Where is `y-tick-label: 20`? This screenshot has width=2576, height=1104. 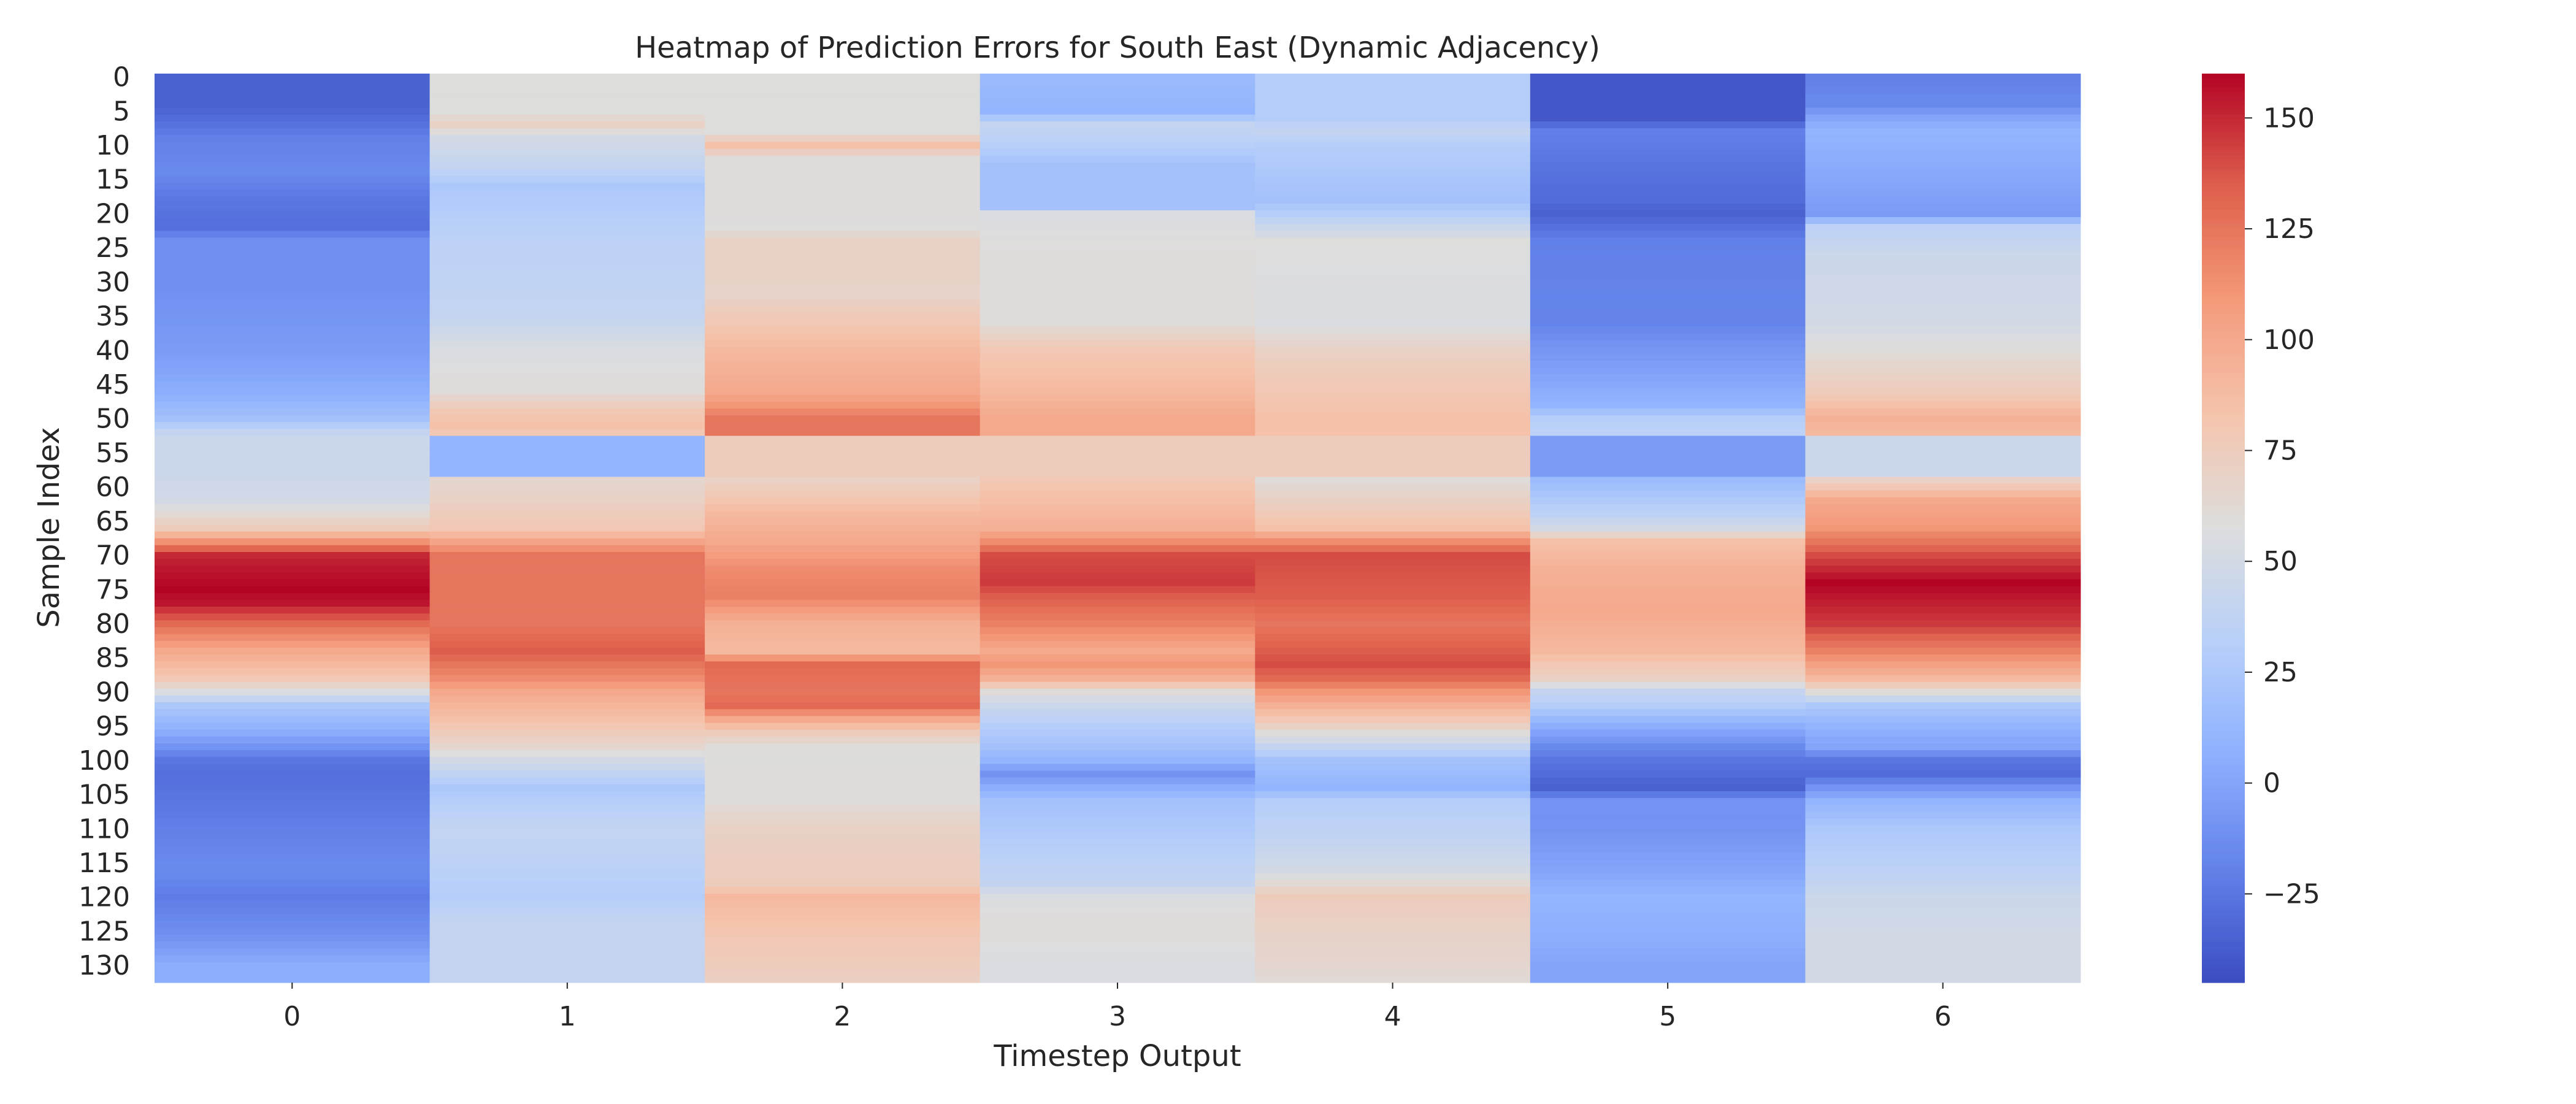 y-tick-label: 20 is located at coordinates (113, 213).